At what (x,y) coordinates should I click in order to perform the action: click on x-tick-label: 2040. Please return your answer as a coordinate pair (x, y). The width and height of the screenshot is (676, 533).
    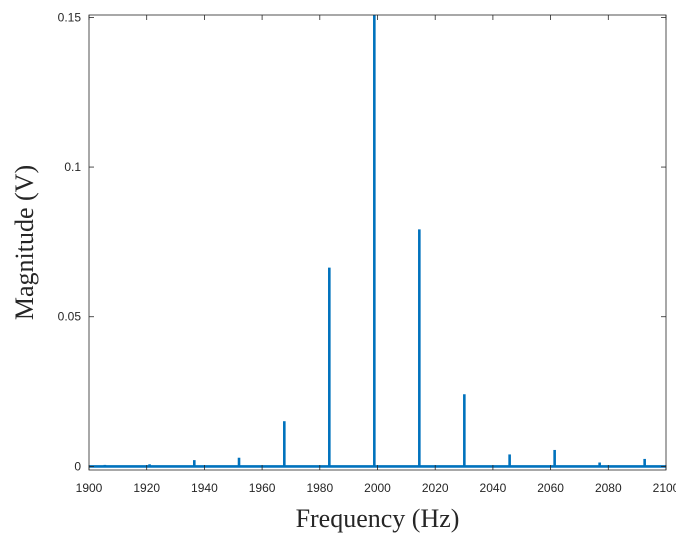
    Looking at the image, I should click on (493, 488).